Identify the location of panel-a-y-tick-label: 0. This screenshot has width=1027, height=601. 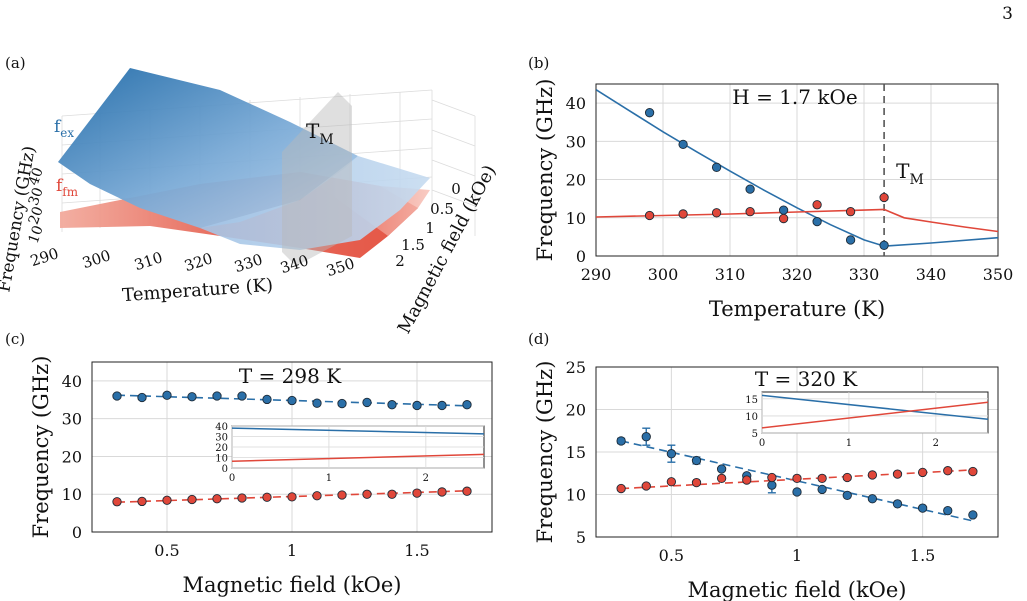
(456, 189).